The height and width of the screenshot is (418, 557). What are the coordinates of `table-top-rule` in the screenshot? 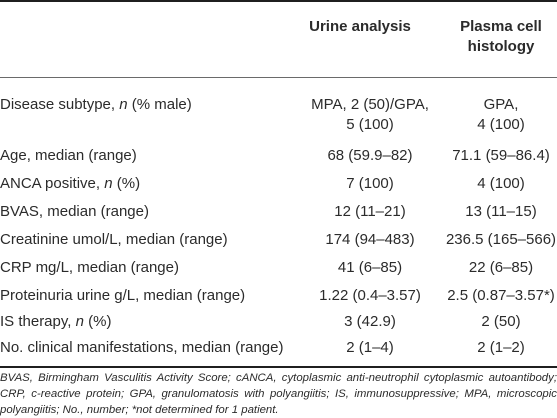 It's located at (278, 1).